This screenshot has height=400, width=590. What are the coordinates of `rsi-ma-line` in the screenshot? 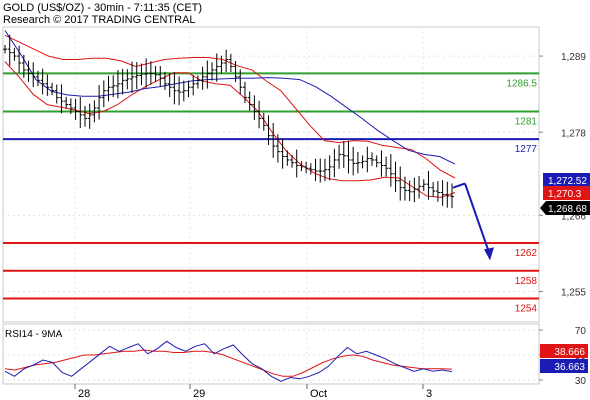 It's located at (228, 363).